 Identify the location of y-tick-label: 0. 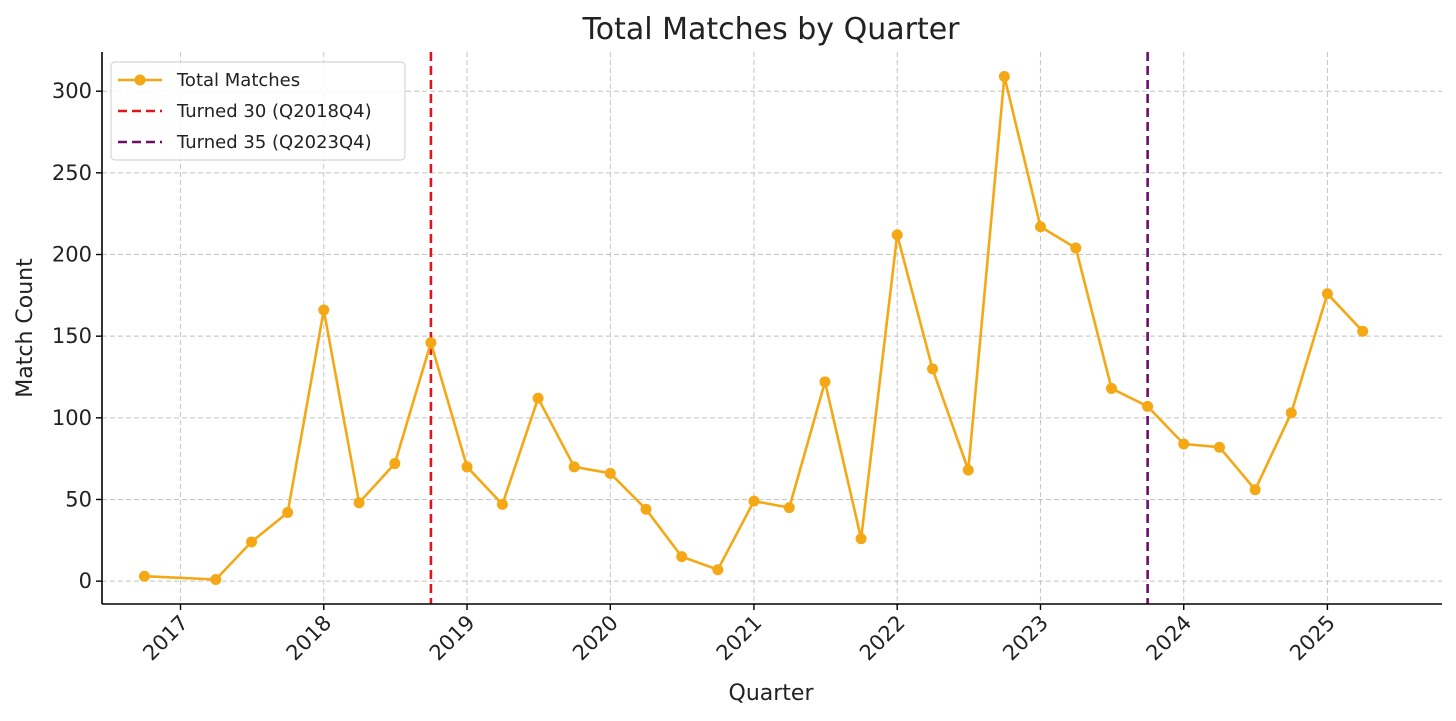
(85, 581).